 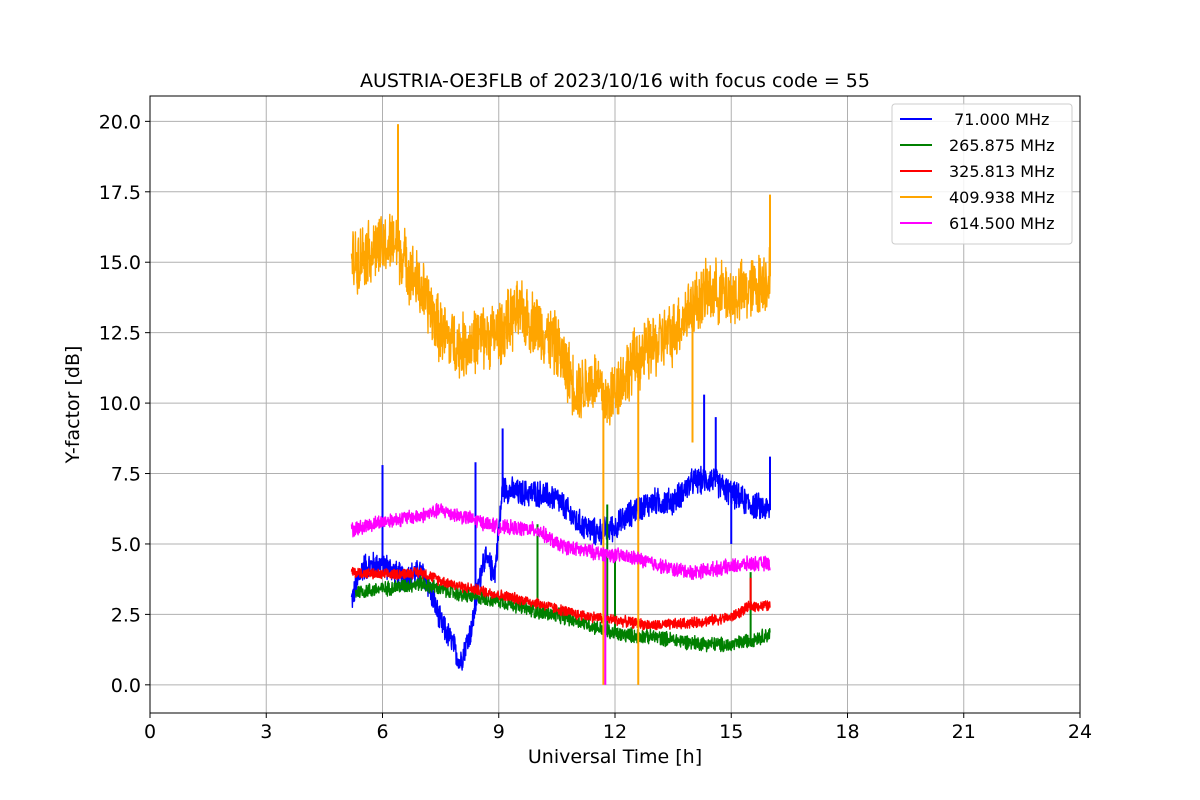 What do you see at coordinates (126, 686) in the screenshot?
I see `y-tick-label: 0.0` at bounding box center [126, 686].